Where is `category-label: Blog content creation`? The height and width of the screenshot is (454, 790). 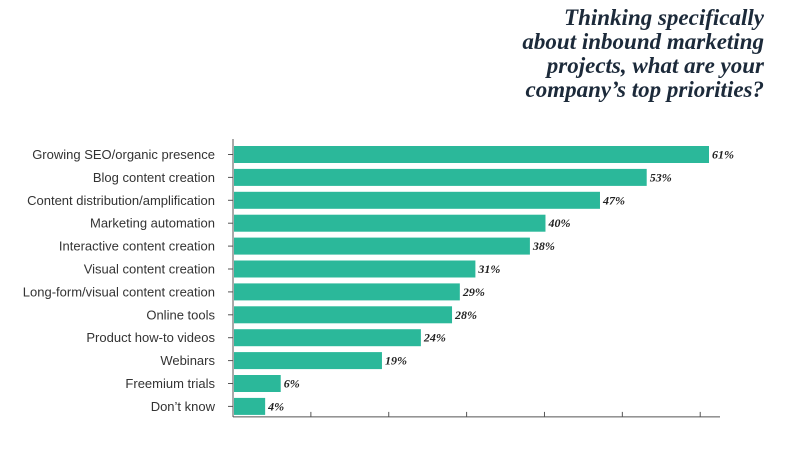
category-label: Blog content creation is located at coordinates (154, 177).